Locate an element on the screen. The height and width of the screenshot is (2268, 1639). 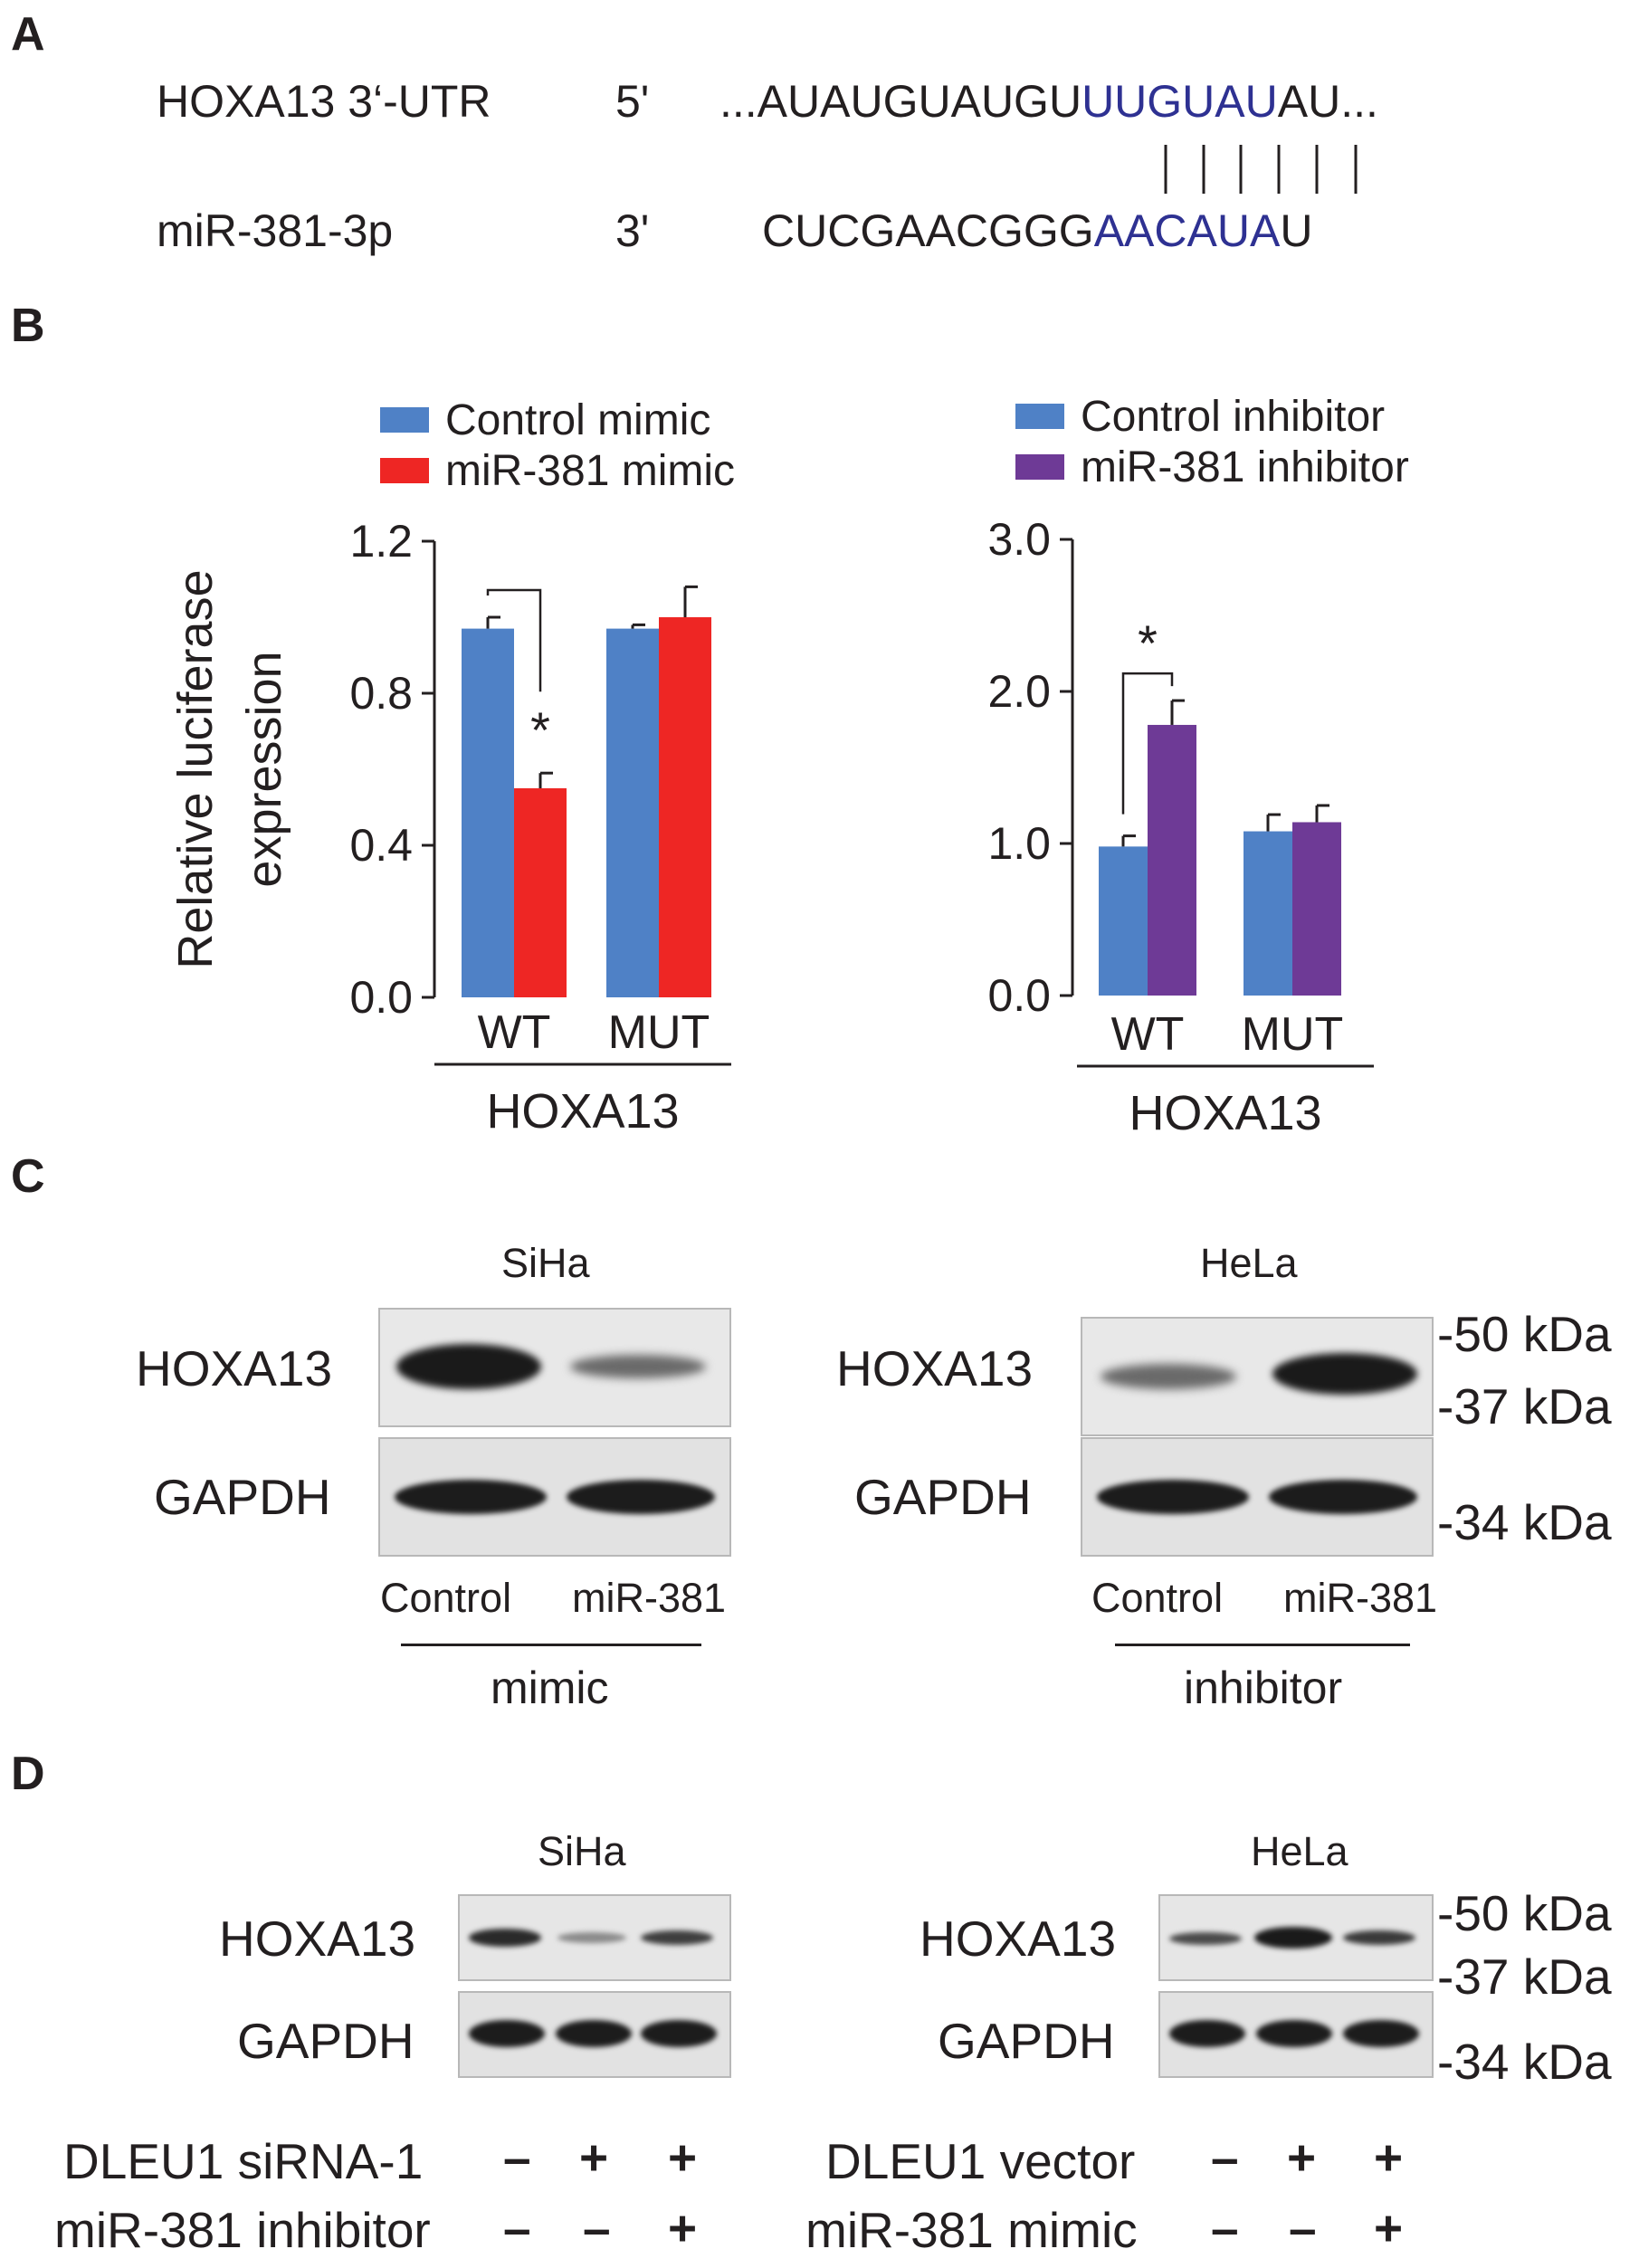
hoxa13-utr-label: HOXA13 3‘-UTR is located at coordinates (324, 102).